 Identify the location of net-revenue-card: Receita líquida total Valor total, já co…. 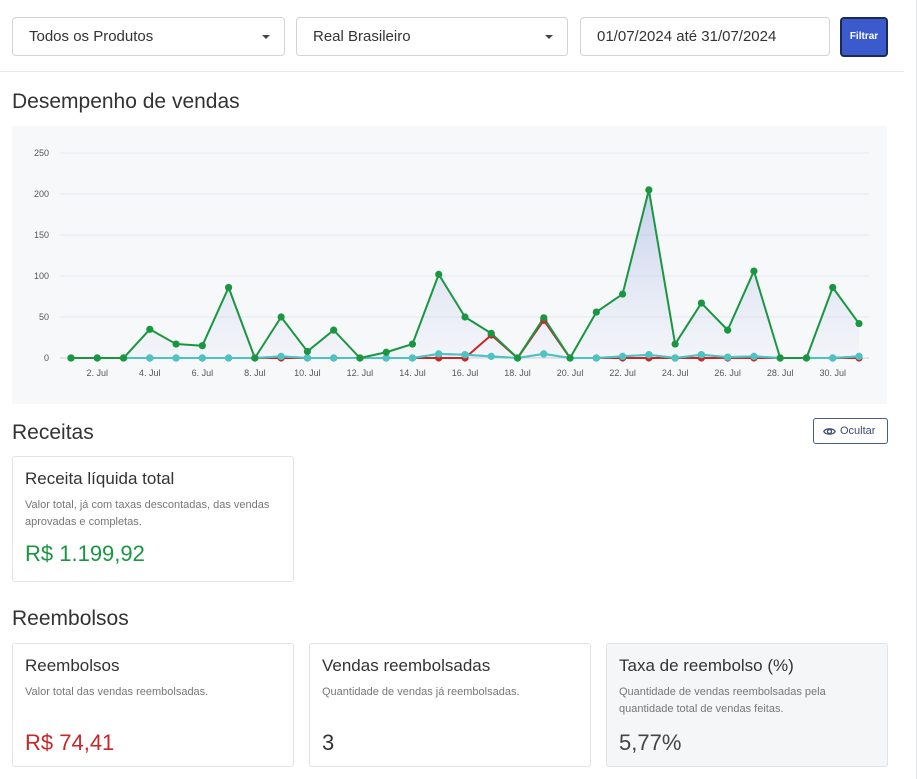
(153, 519).